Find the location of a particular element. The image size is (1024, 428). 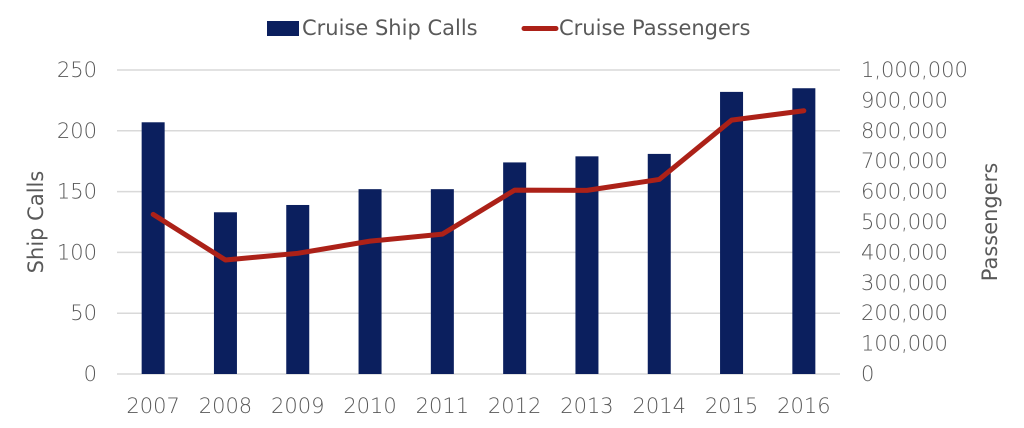

x-tick-label: 2013 is located at coordinates (586, 406).